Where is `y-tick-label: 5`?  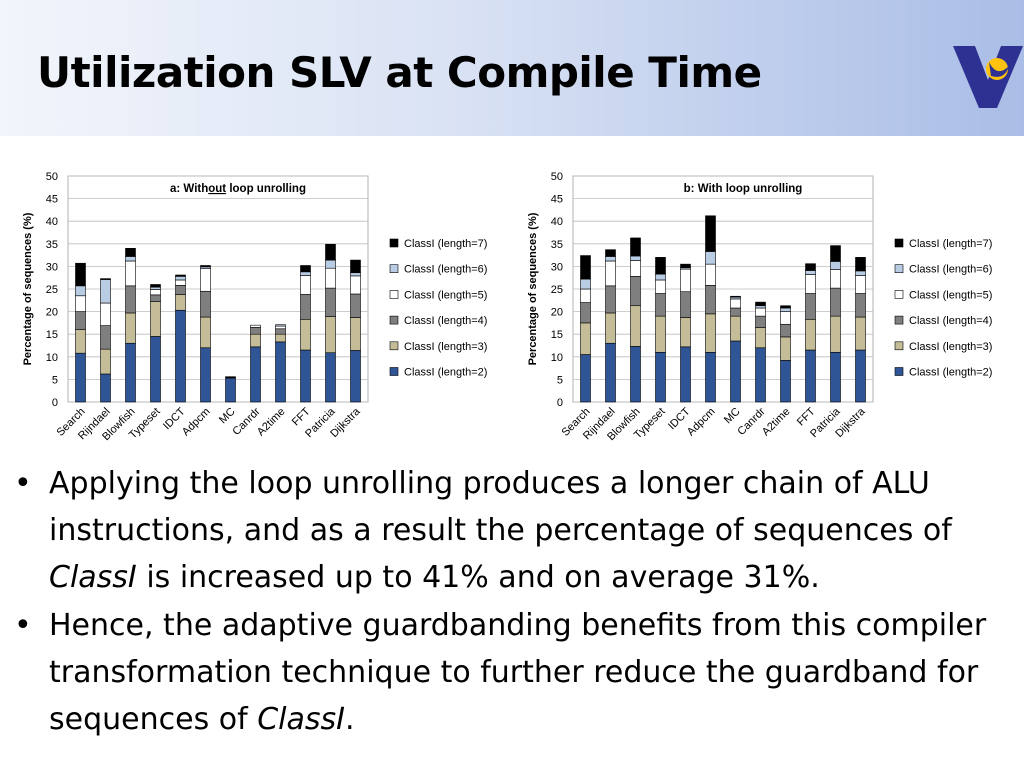 y-tick-label: 5 is located at coordinates (560, 380).